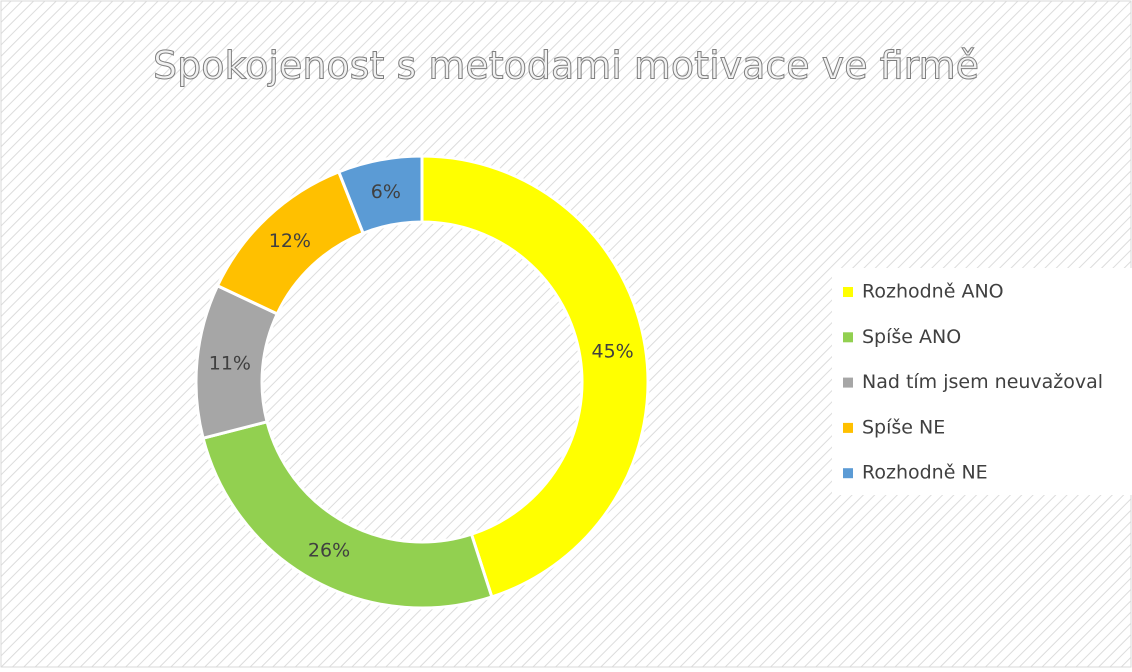 The height and width of the screenshot is (672, 1132). I want to click on legend-label: Nad tím jsem neuvažoval, so click(982, 382).